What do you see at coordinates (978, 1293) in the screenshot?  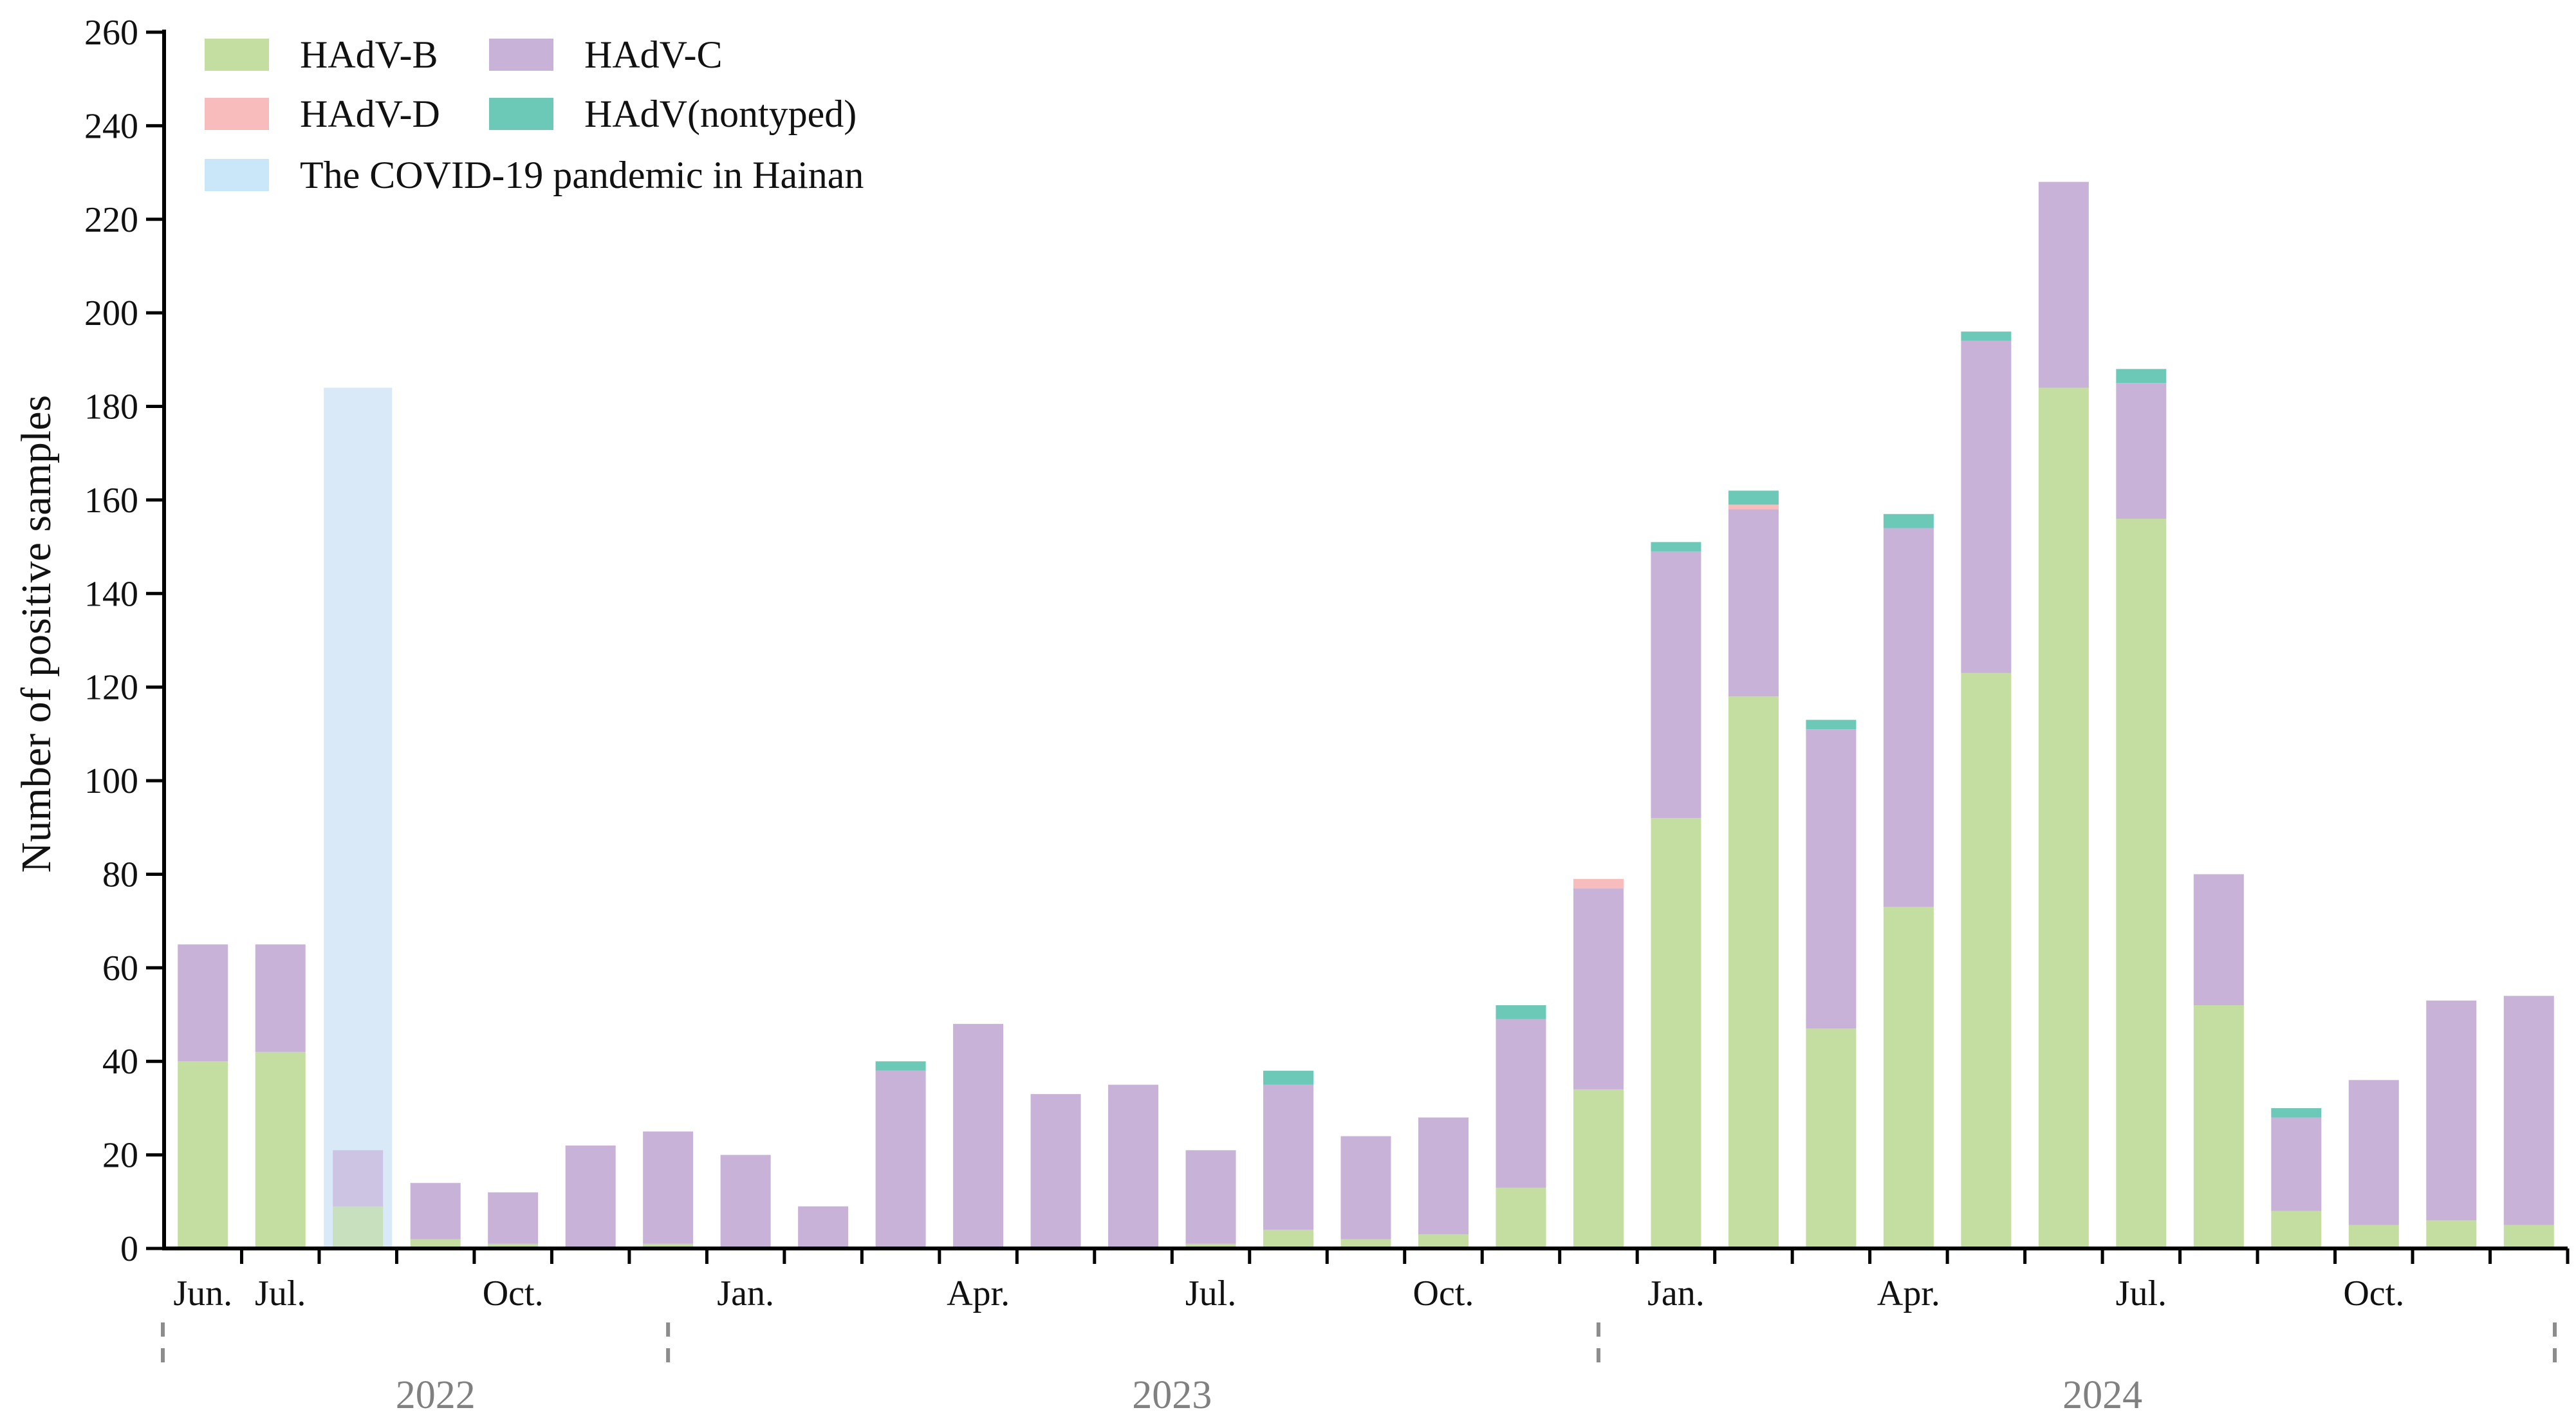 I see `x-tick-label: Apr.` at bounding box center [978, 1293].